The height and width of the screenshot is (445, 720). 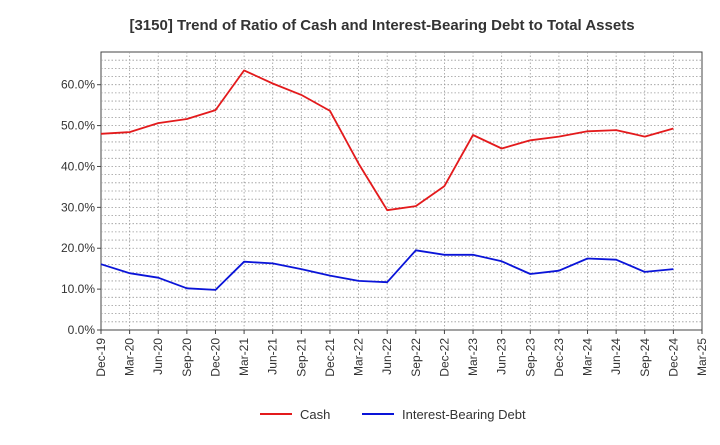 What do you see at coordinates (588, 357) in the screenshot?
I see `x-tick-label: Mar-24` at bounding box center [588, 357].